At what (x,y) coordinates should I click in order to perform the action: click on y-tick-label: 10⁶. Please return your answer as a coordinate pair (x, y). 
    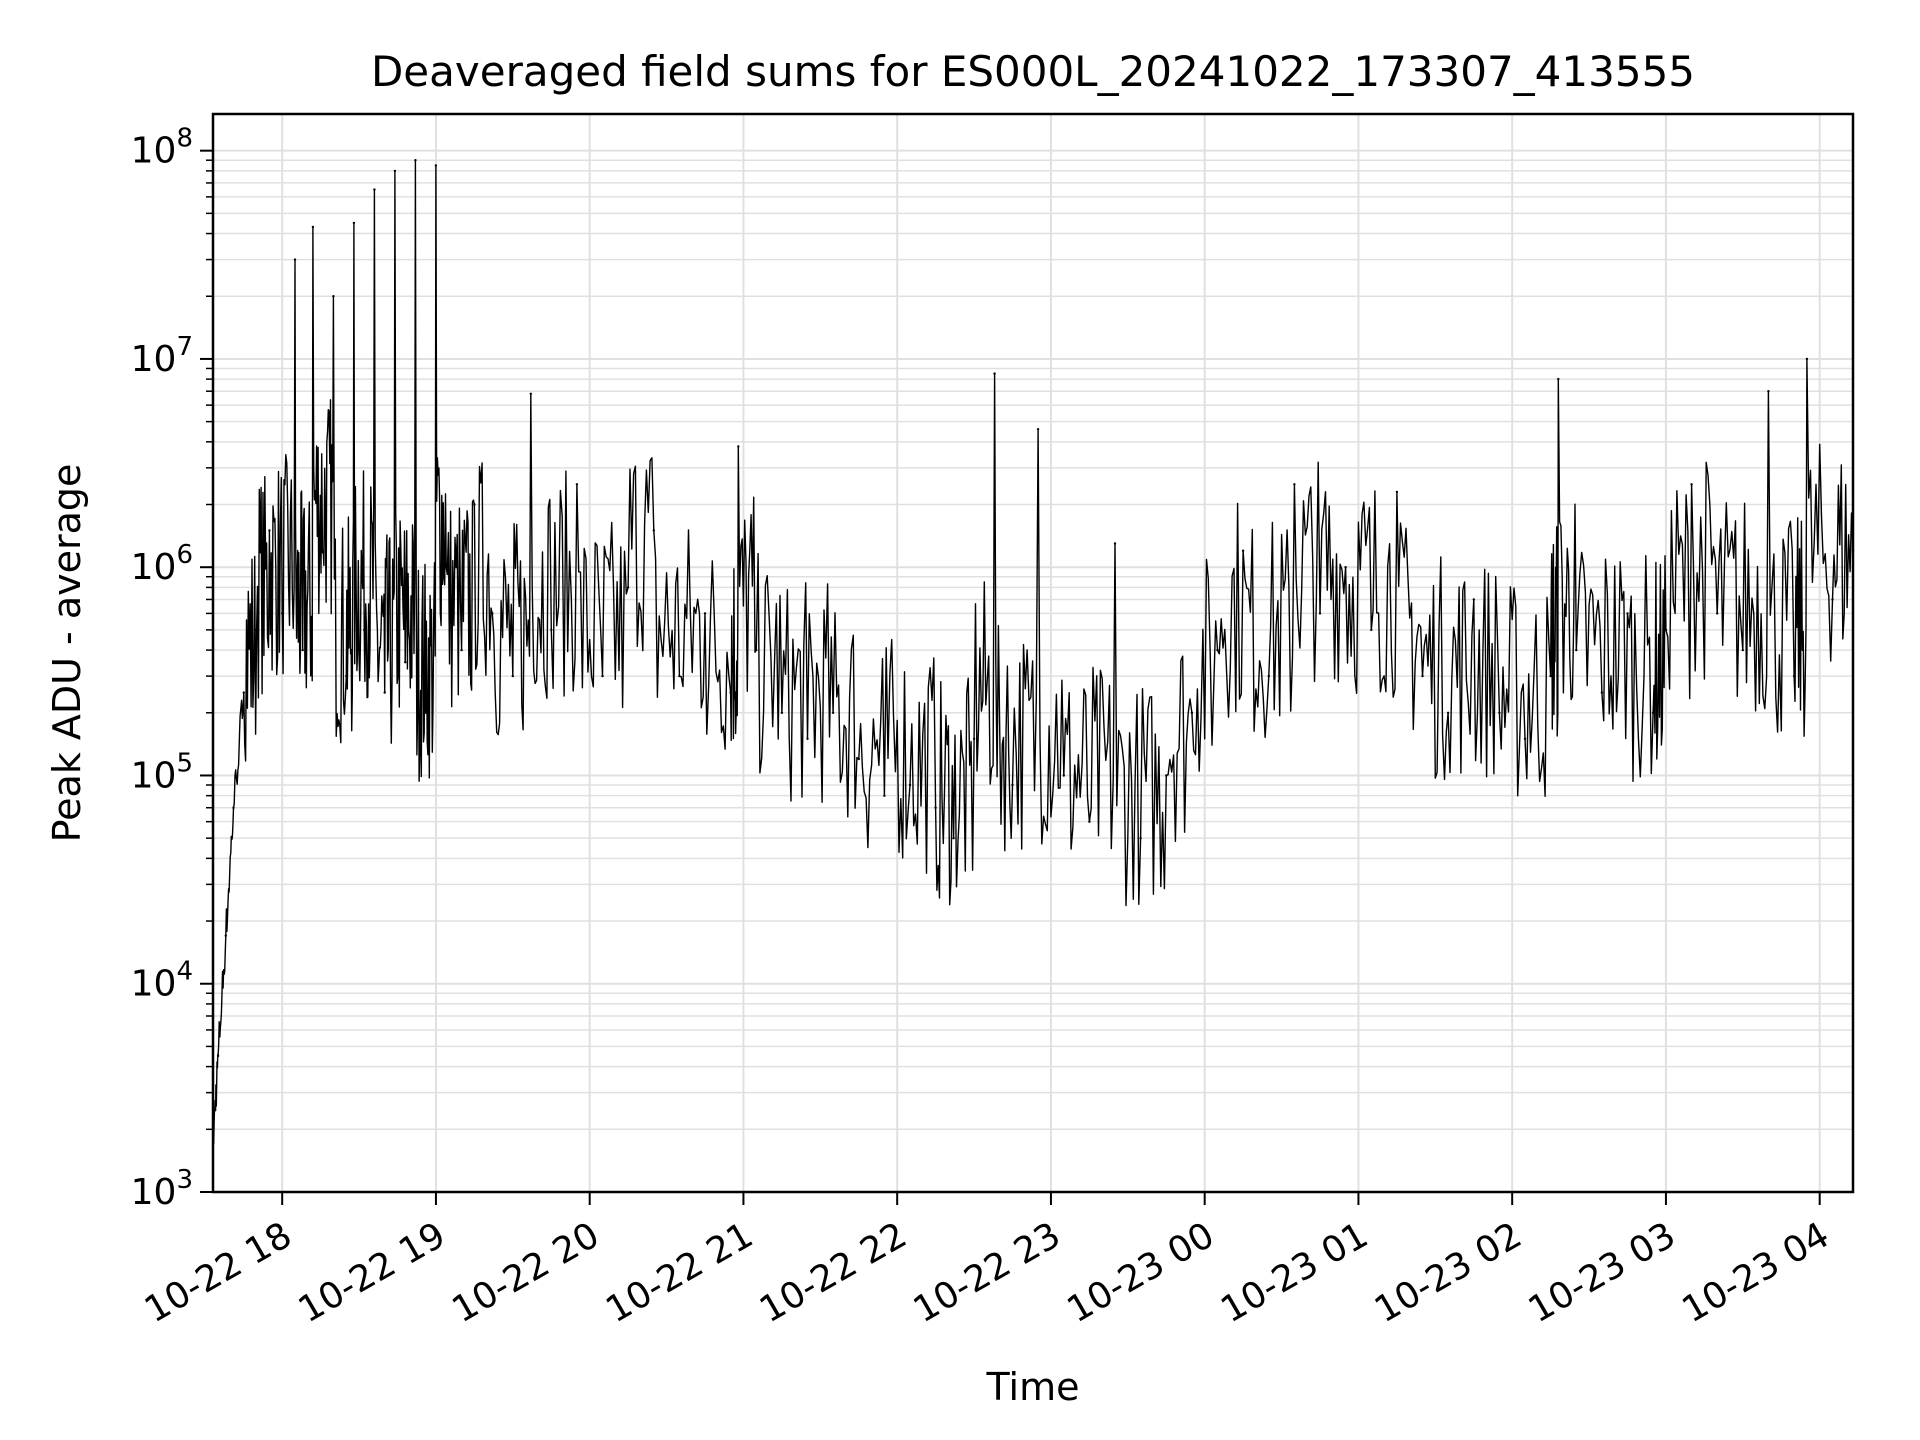
    Looking at the image, I should click on (162, 564).